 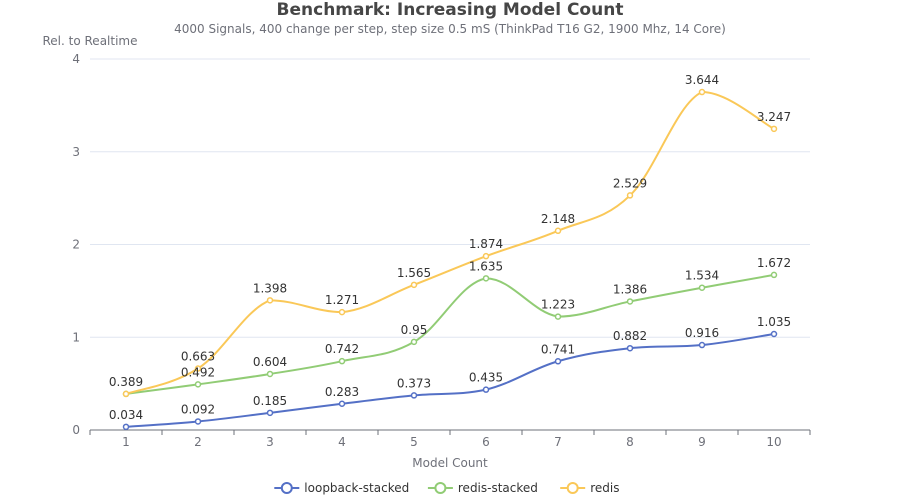 I want to click on data-label-redis-stacked: 0.492, so click(x=198, y=372).